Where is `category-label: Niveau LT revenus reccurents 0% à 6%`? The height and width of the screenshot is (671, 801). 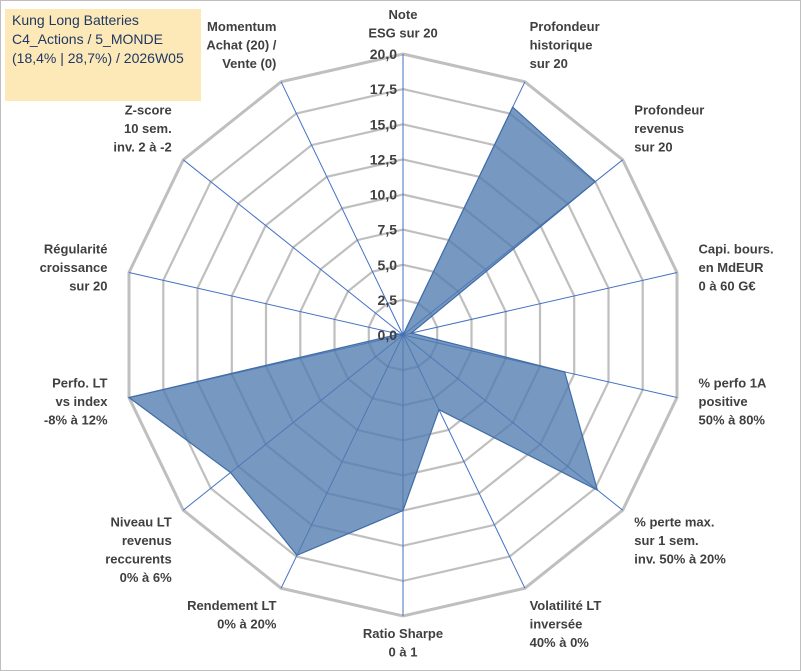
category-label: Niveau LT revenus reccurents 0% à 6% is located at coordinates (138, 550).